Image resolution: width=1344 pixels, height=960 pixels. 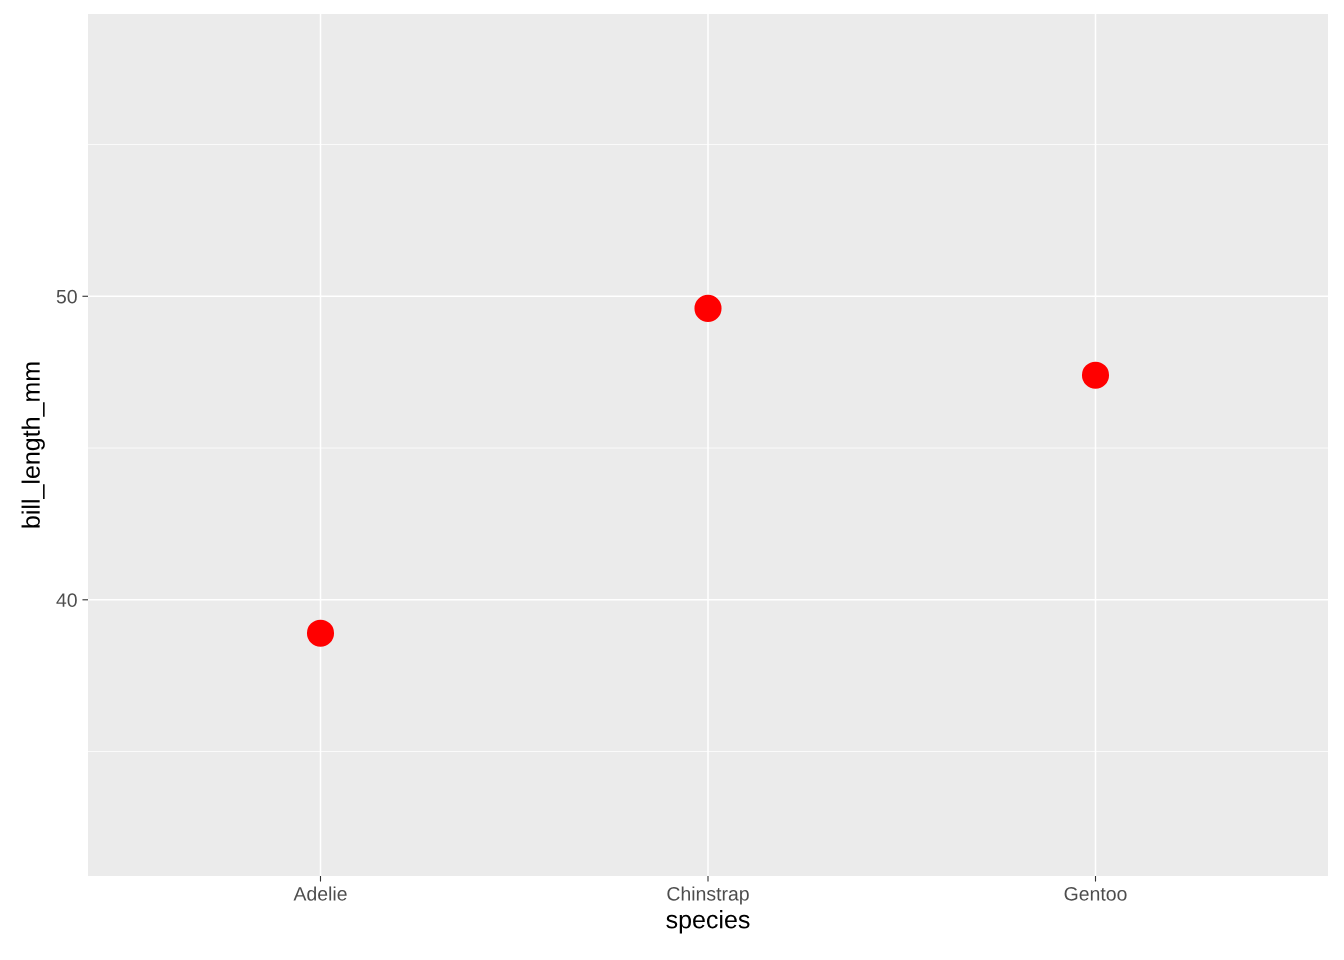 I want to click on y-tick-label: 40, so click(x=66, y=600).